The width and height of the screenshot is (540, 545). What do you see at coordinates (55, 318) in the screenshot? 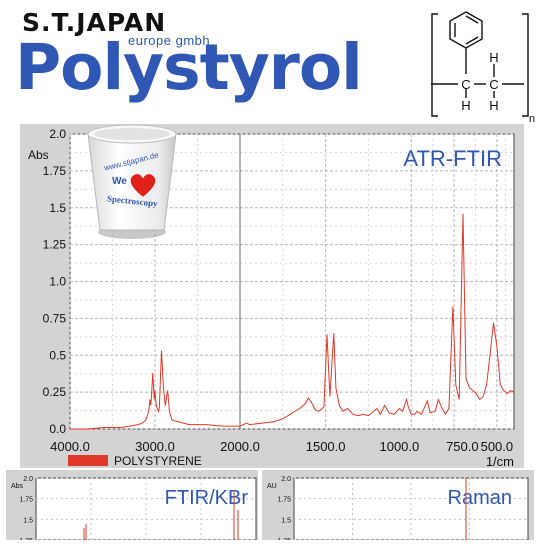
I see `y-tick-label: 0.75` at bounding box center [55, 318].